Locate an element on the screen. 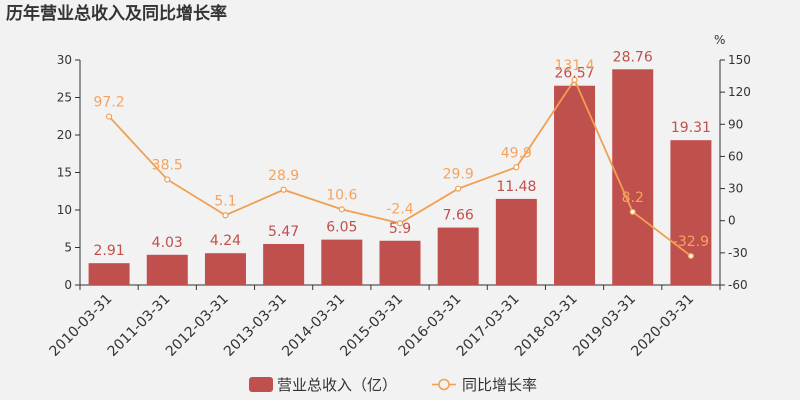 The width and height of the screenshot is (800, 400). y-right-tick-label: 150 is located at coordinates (739, 60).